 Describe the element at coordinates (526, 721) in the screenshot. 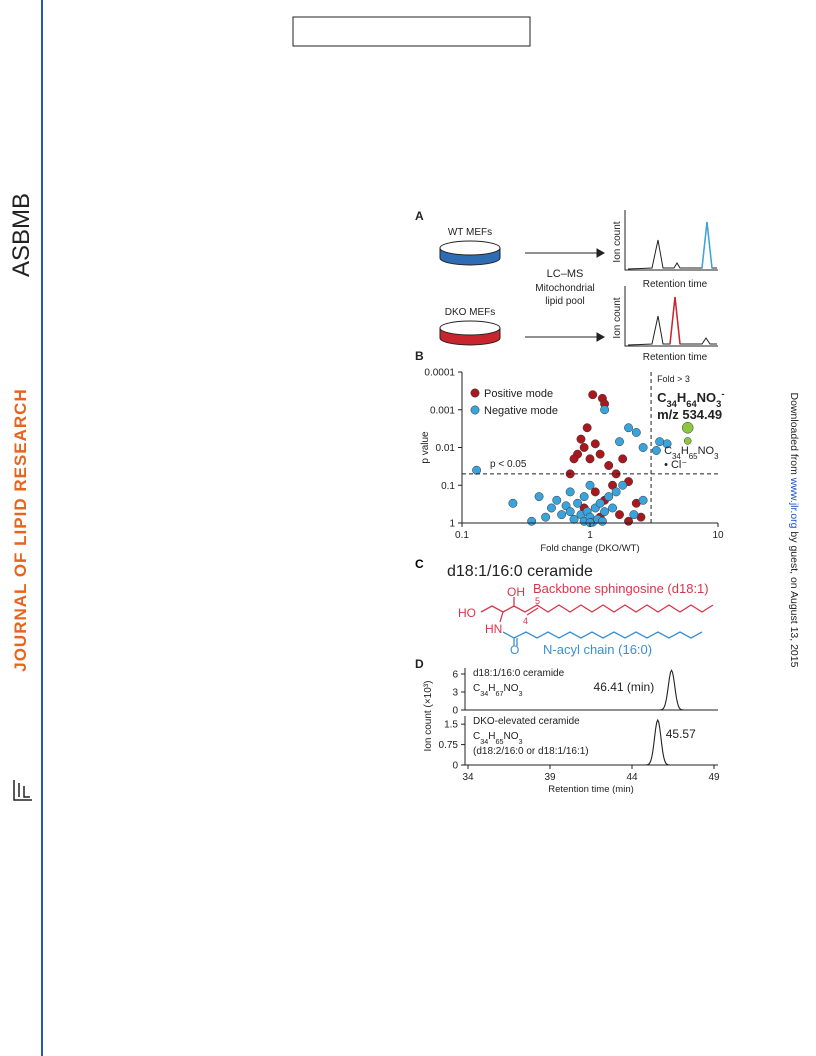

I see `trace-name: DKO-elevated ceramide` at that location.